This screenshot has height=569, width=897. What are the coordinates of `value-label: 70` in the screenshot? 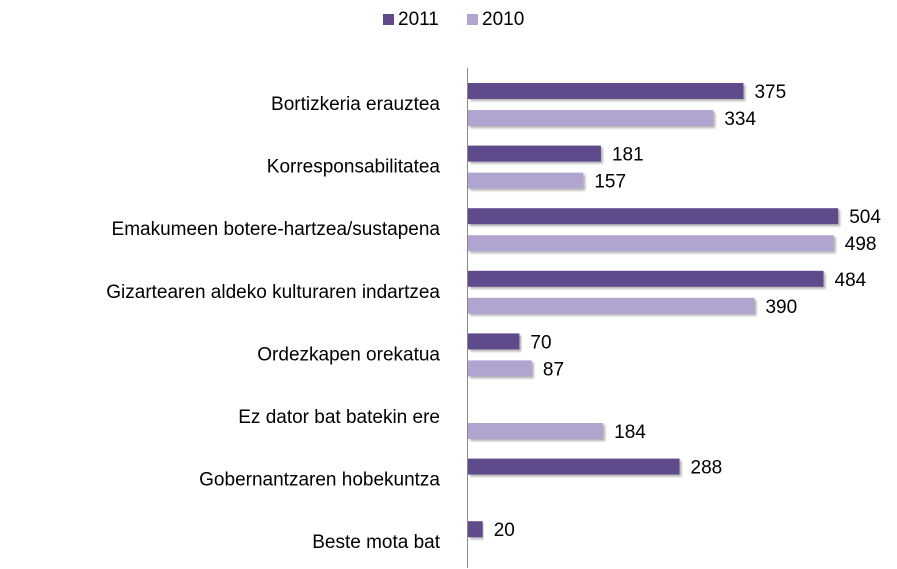 It's located at (540, 342).